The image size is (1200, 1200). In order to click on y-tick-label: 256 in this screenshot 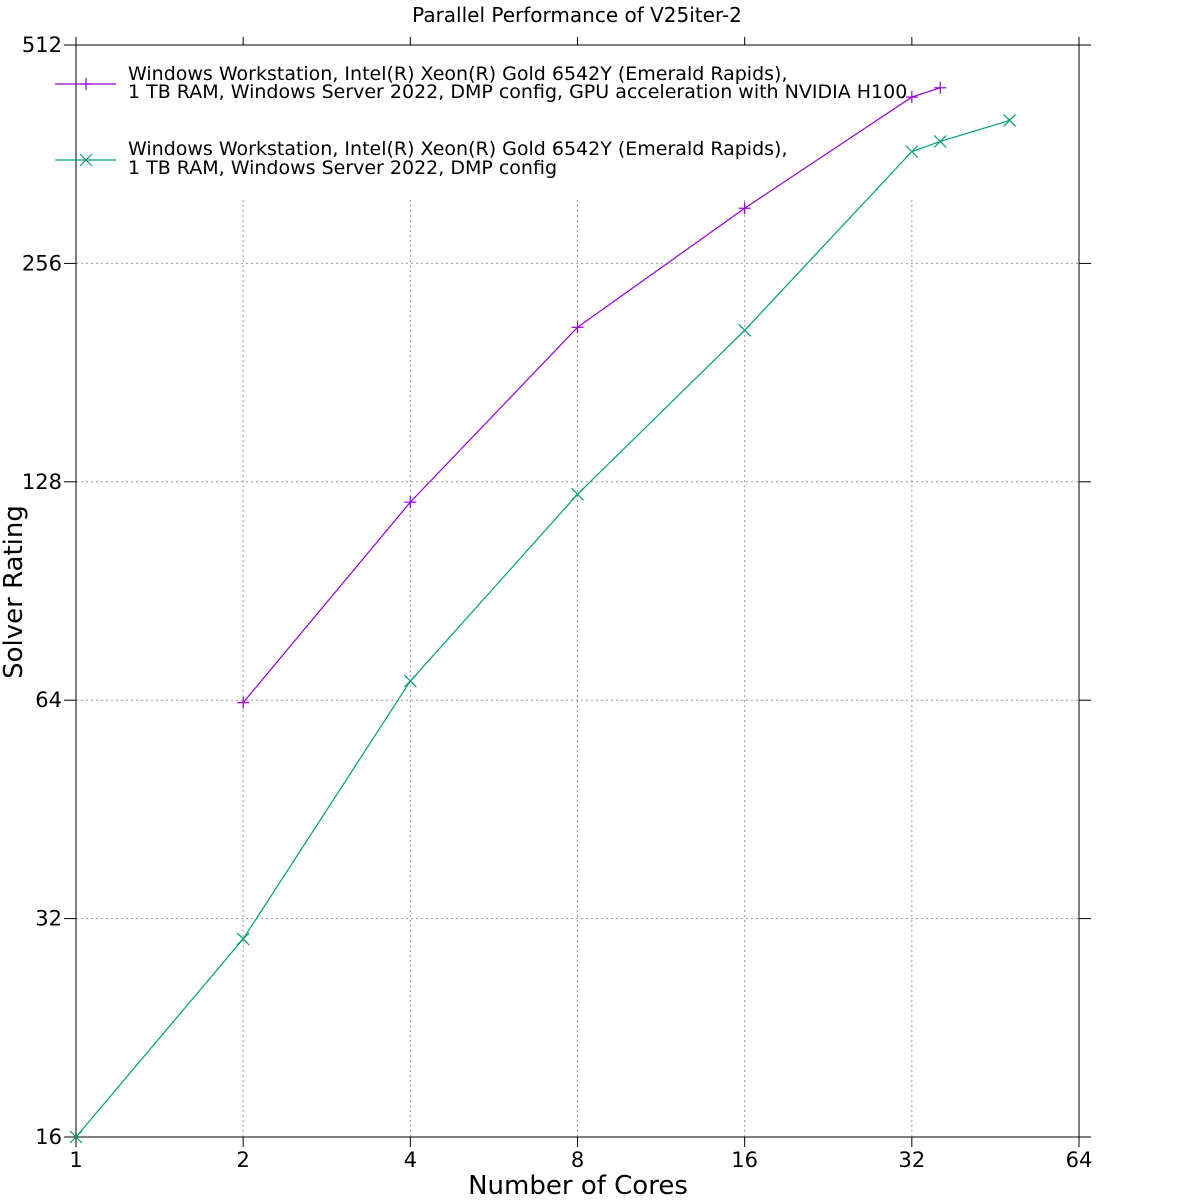, I will do `click(42, 263)`.